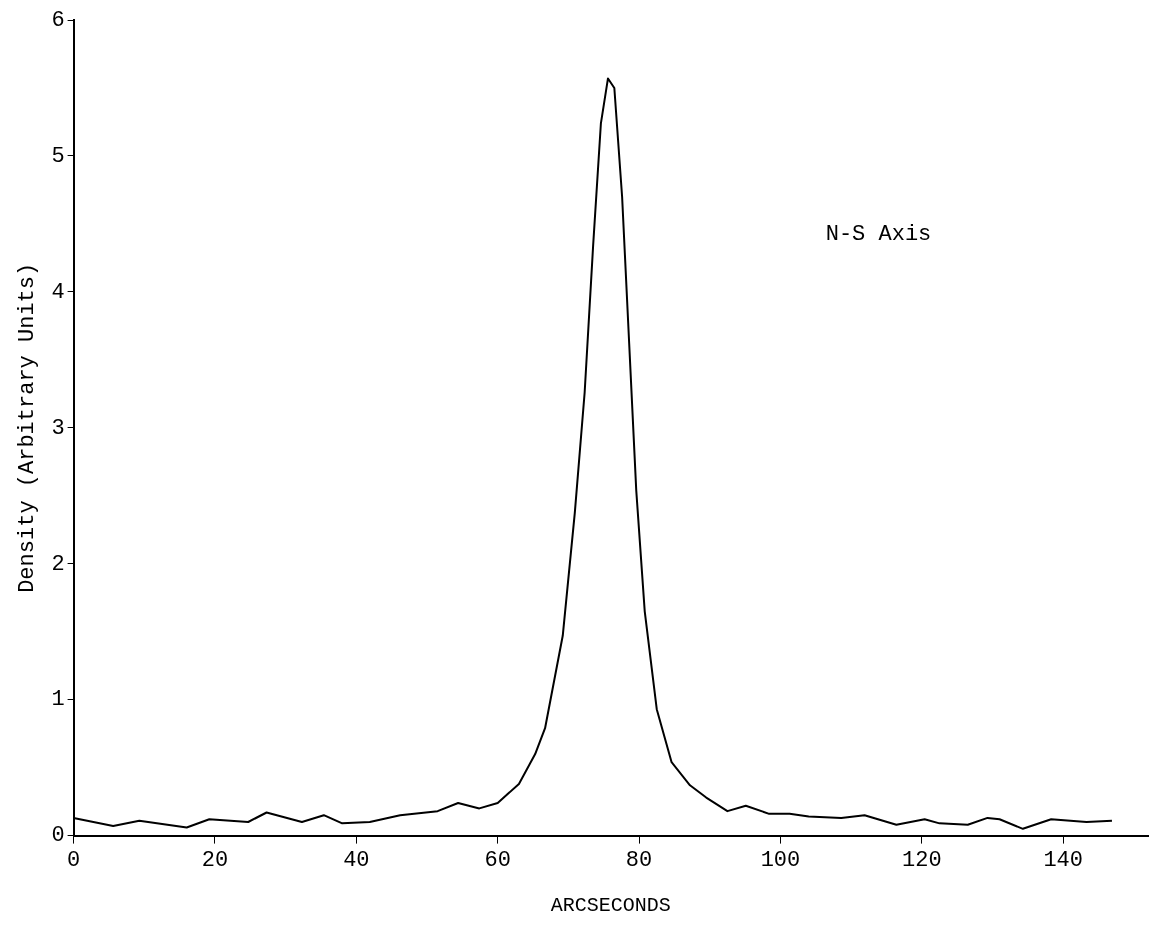 The height and width of the screenshot is (932, 1152). I want to click on x-tick-label: 0, so click(74, 860).